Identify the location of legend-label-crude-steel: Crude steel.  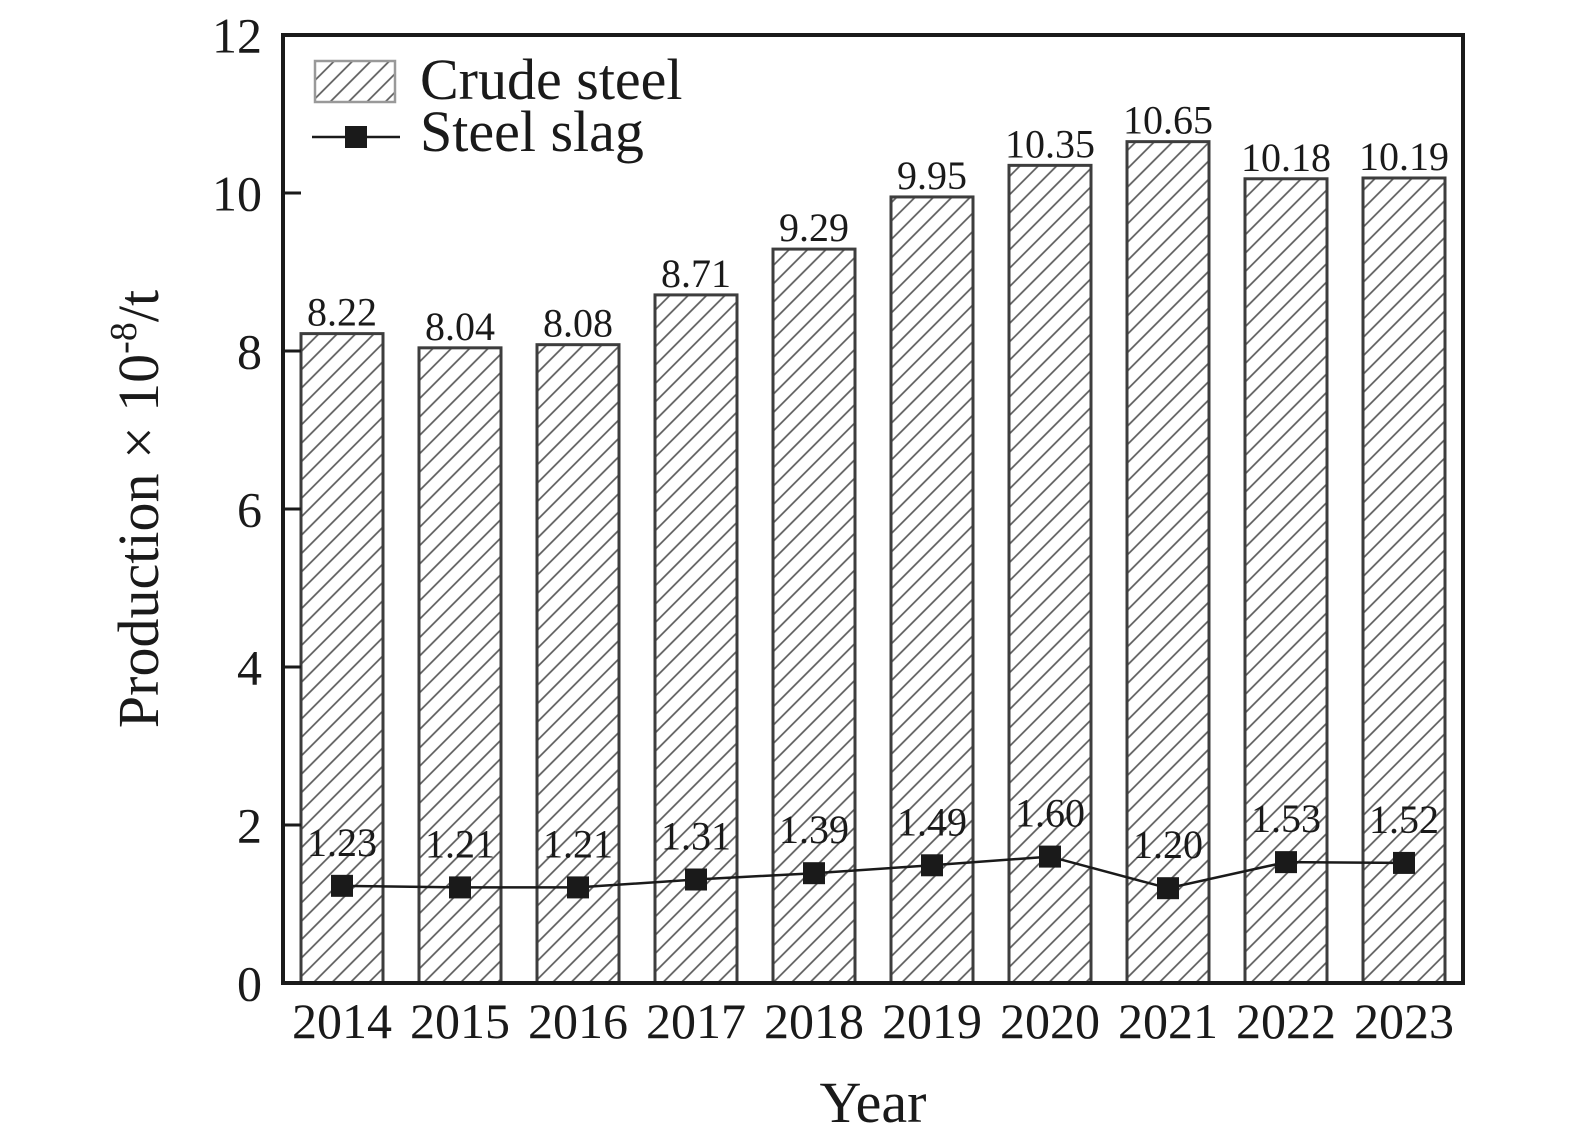
(551, 79).